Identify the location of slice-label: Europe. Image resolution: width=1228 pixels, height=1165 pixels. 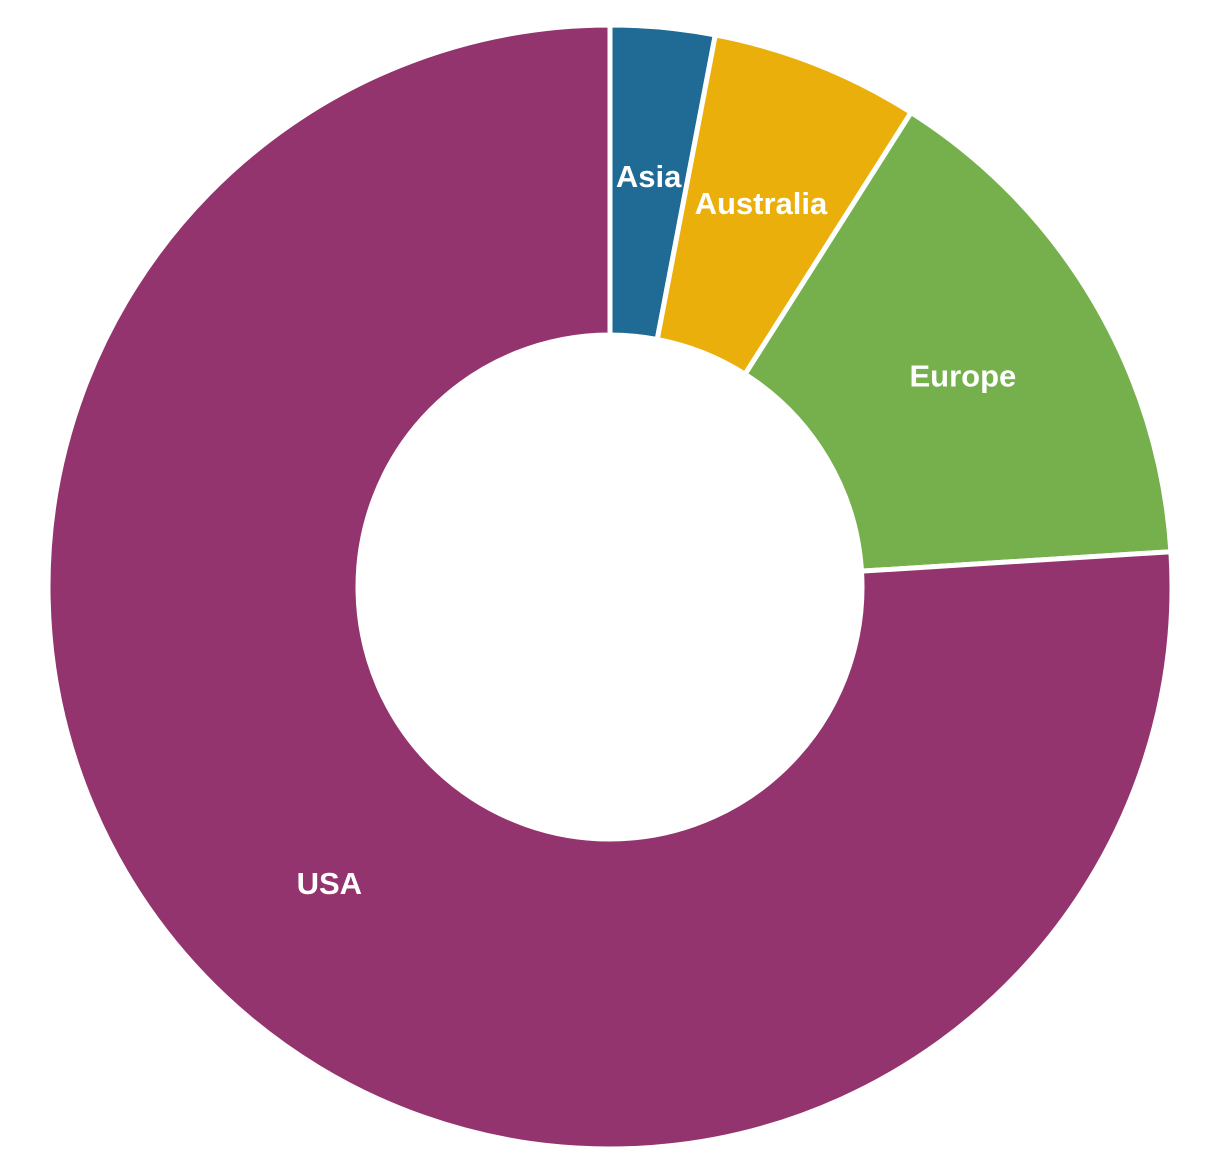
(963, 375).